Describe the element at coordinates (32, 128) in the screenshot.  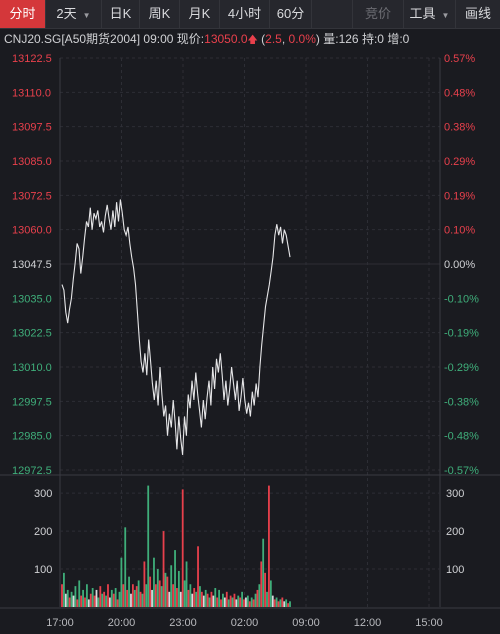
I see `price-tick-label: 13097.5` at that location.